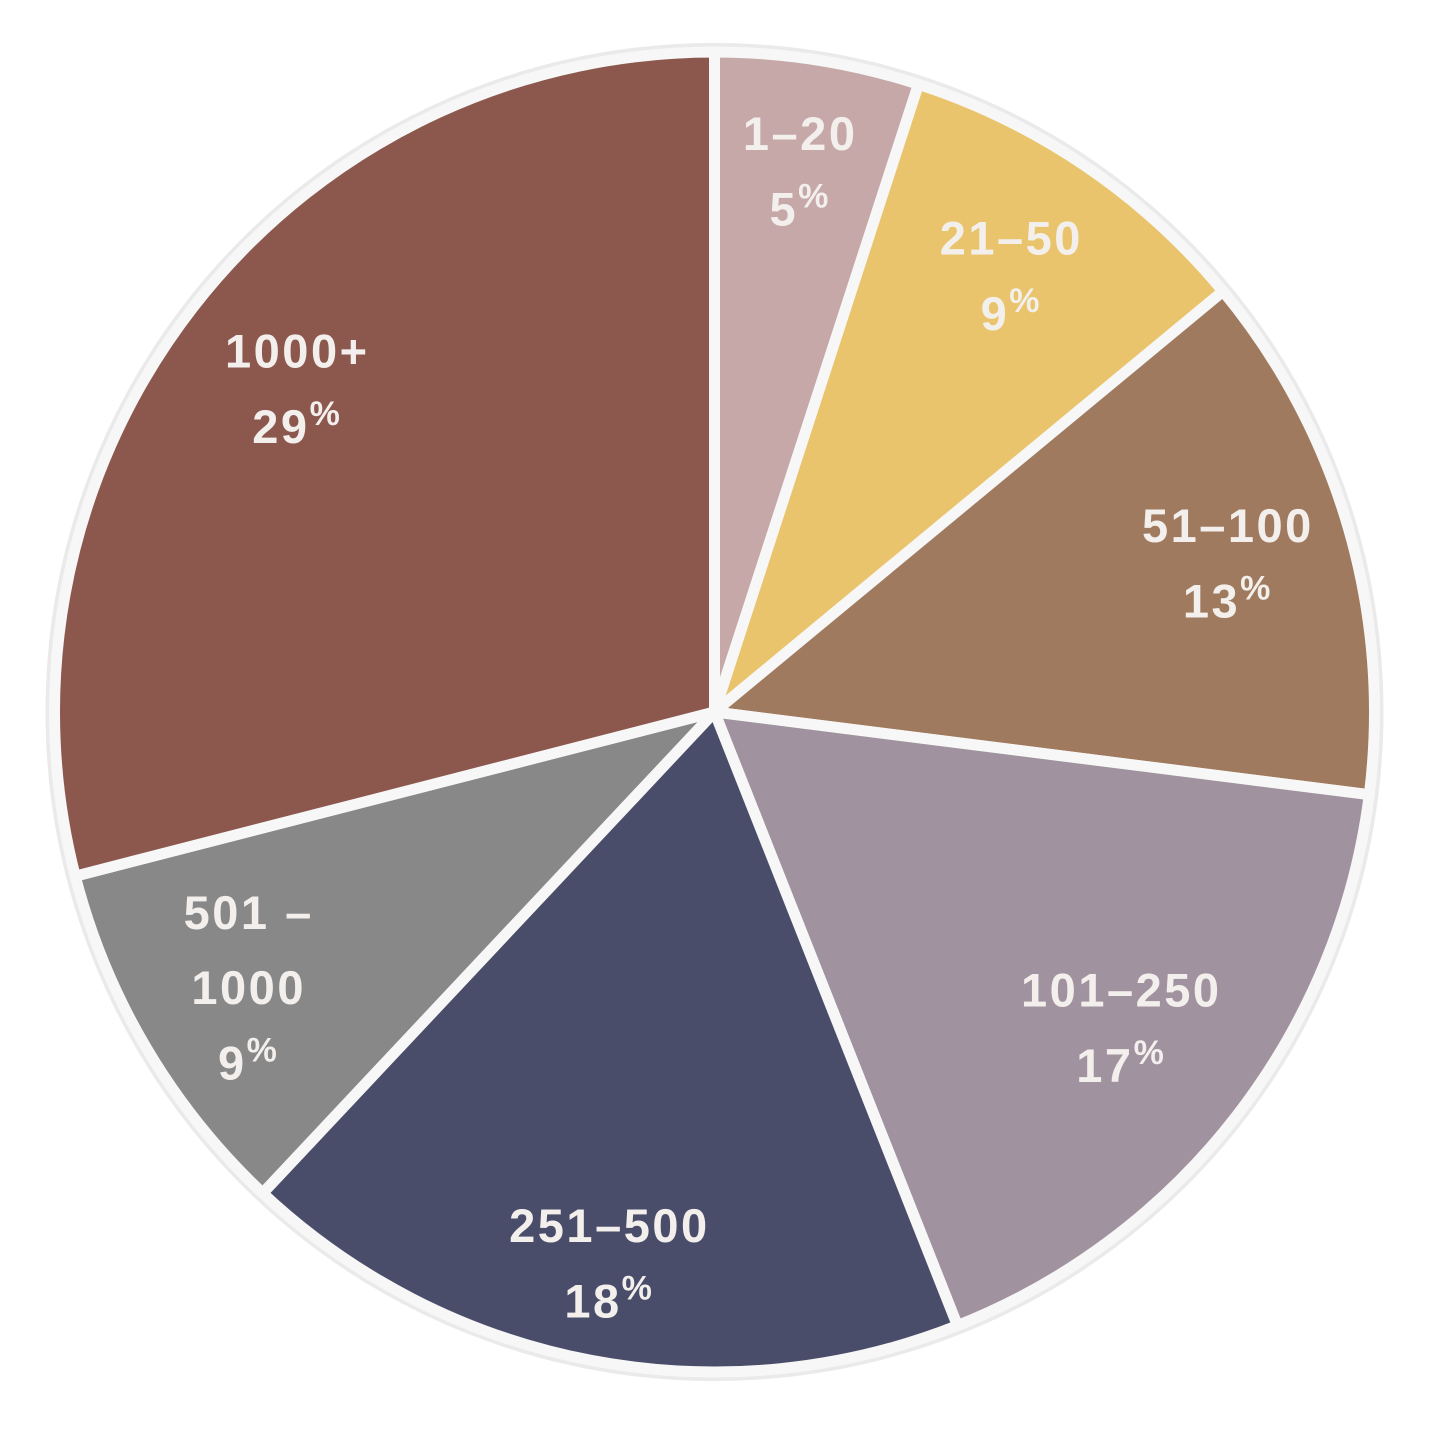 The height and width of the screenshot is (1429, 1429). What do you see at coordinates (800, 133) in the screenshot?
I see `slice-label-line: 1–20` at bounding box center [800, 133].